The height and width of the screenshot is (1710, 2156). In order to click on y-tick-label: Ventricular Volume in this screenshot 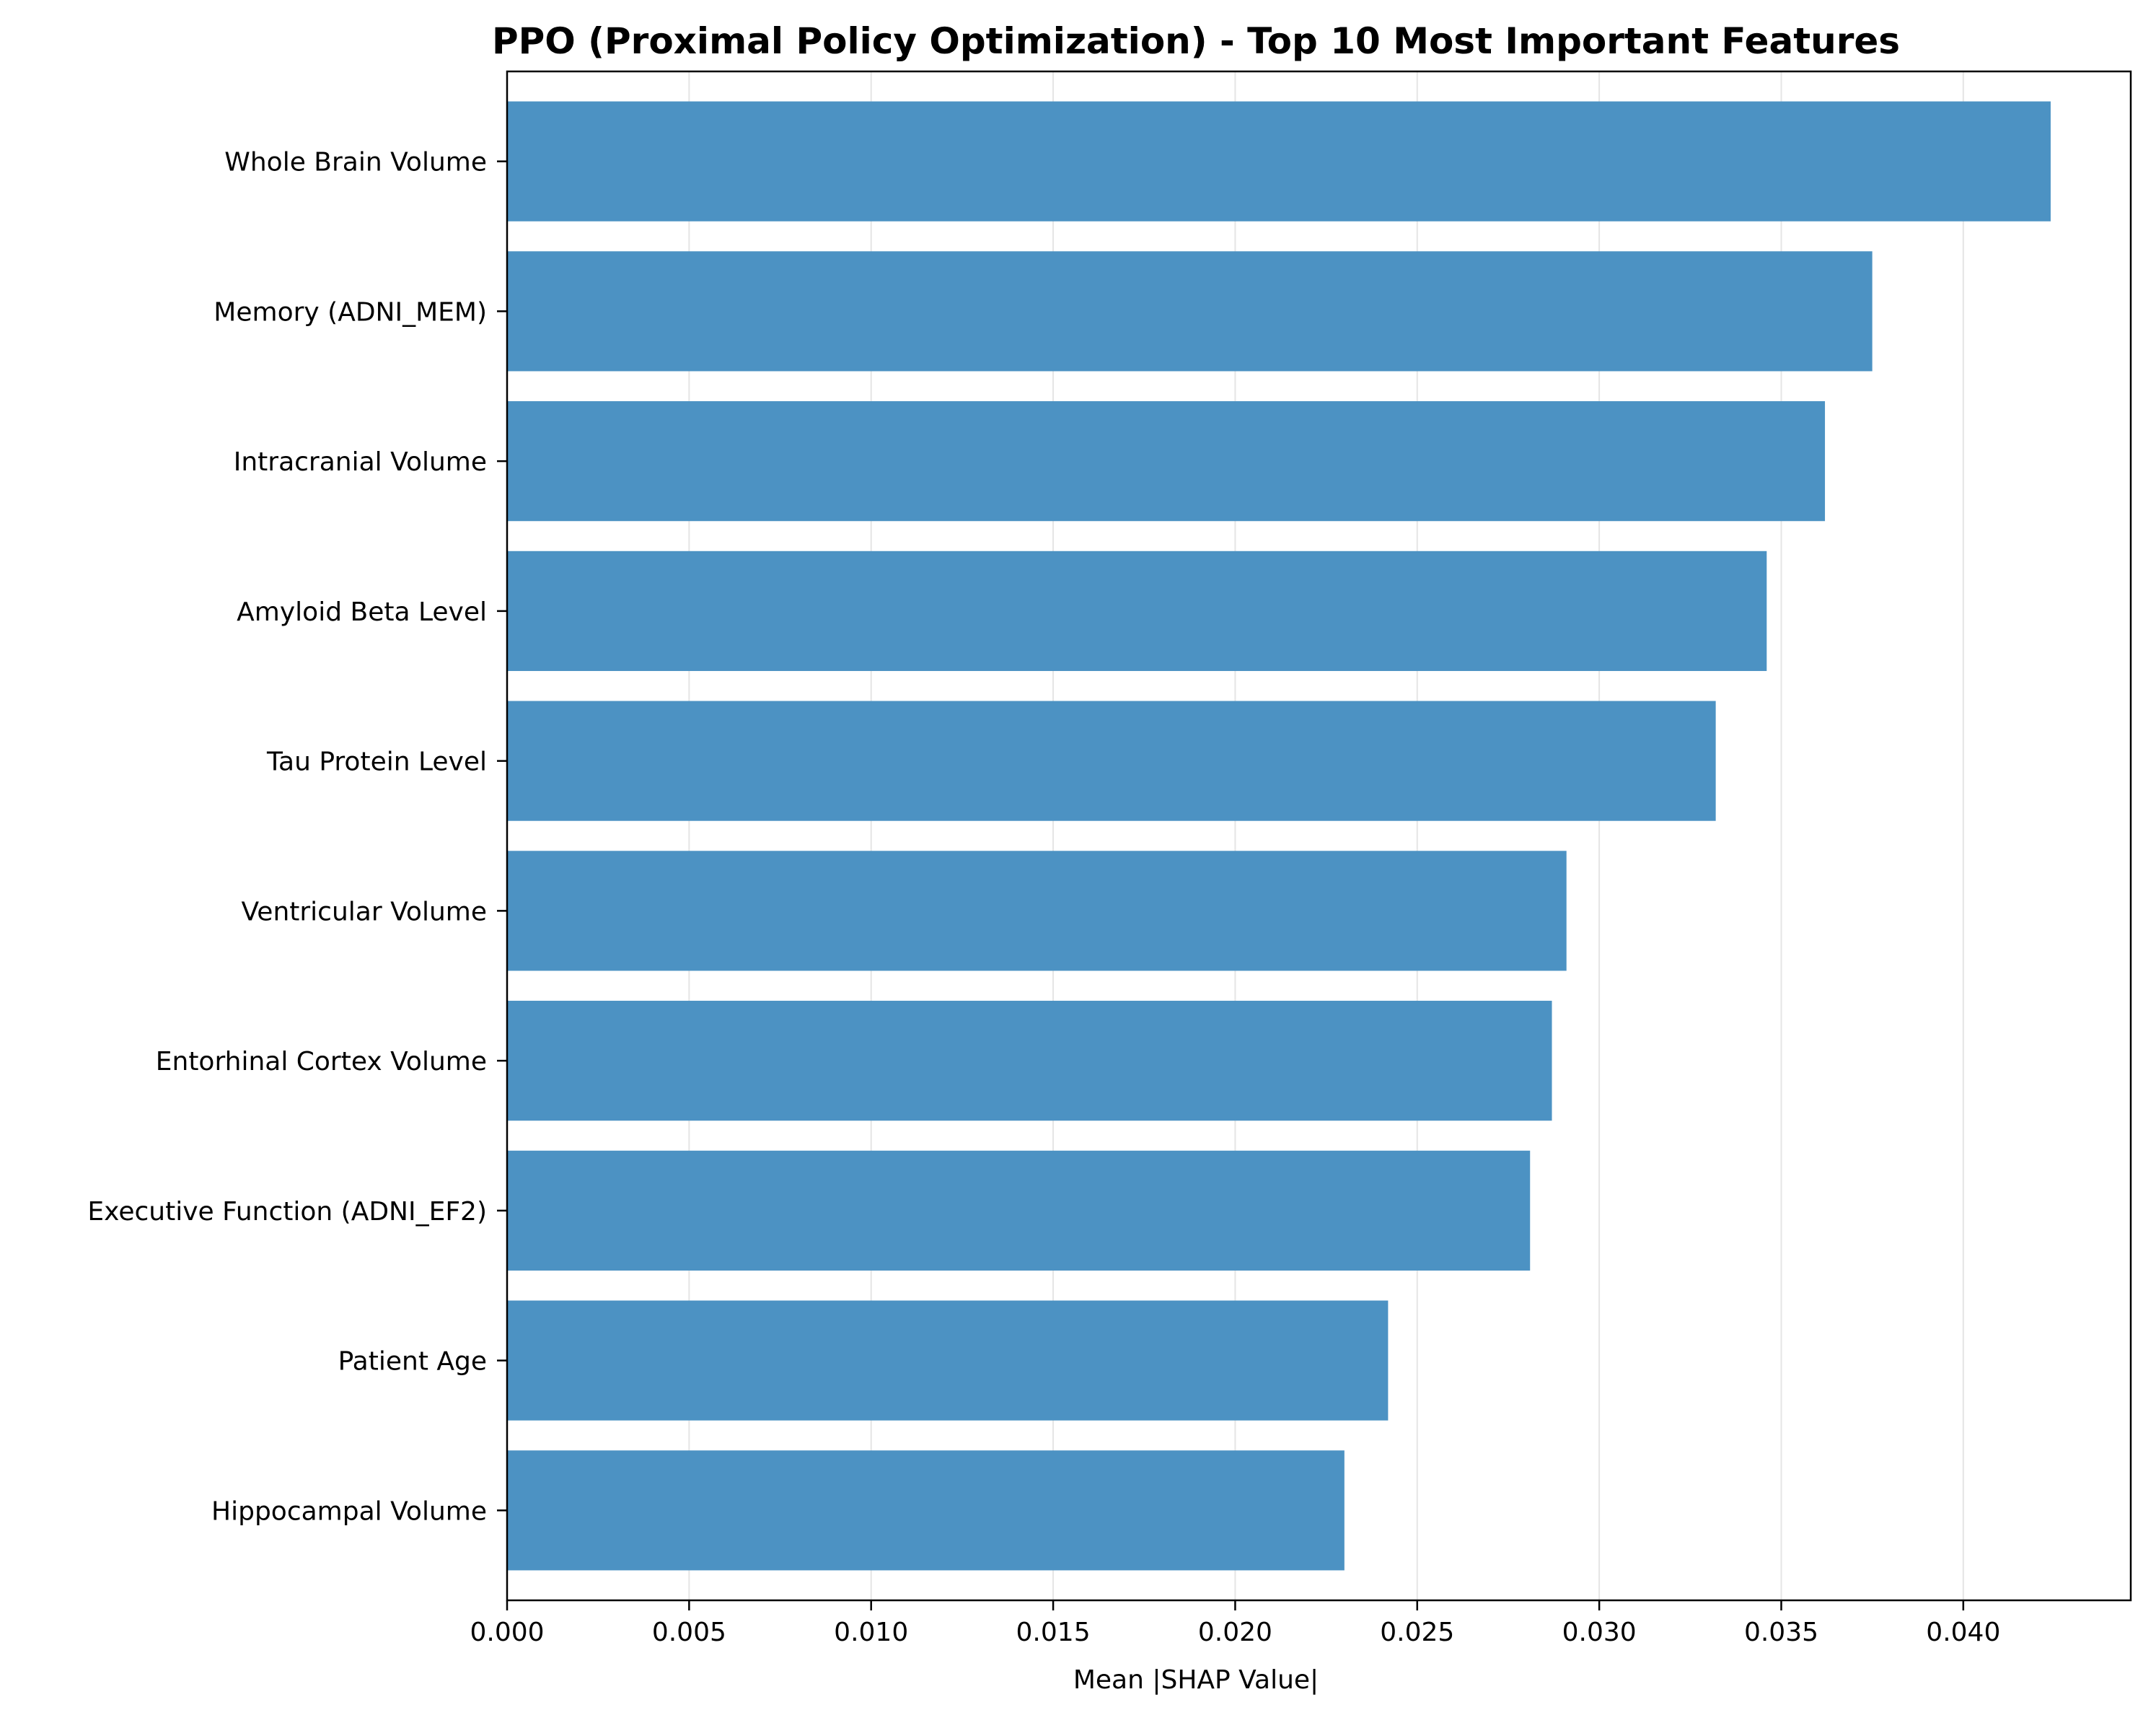, I will do `click(364, 911)`.